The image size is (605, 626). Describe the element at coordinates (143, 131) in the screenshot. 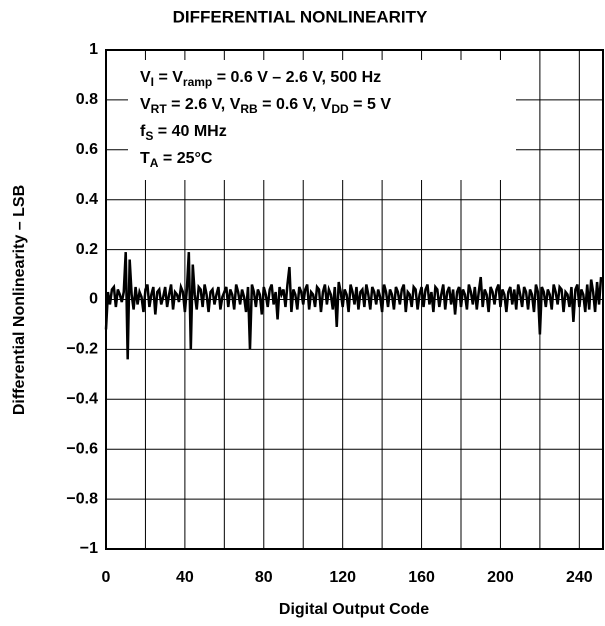

I see `annotation-text: f` at that location.